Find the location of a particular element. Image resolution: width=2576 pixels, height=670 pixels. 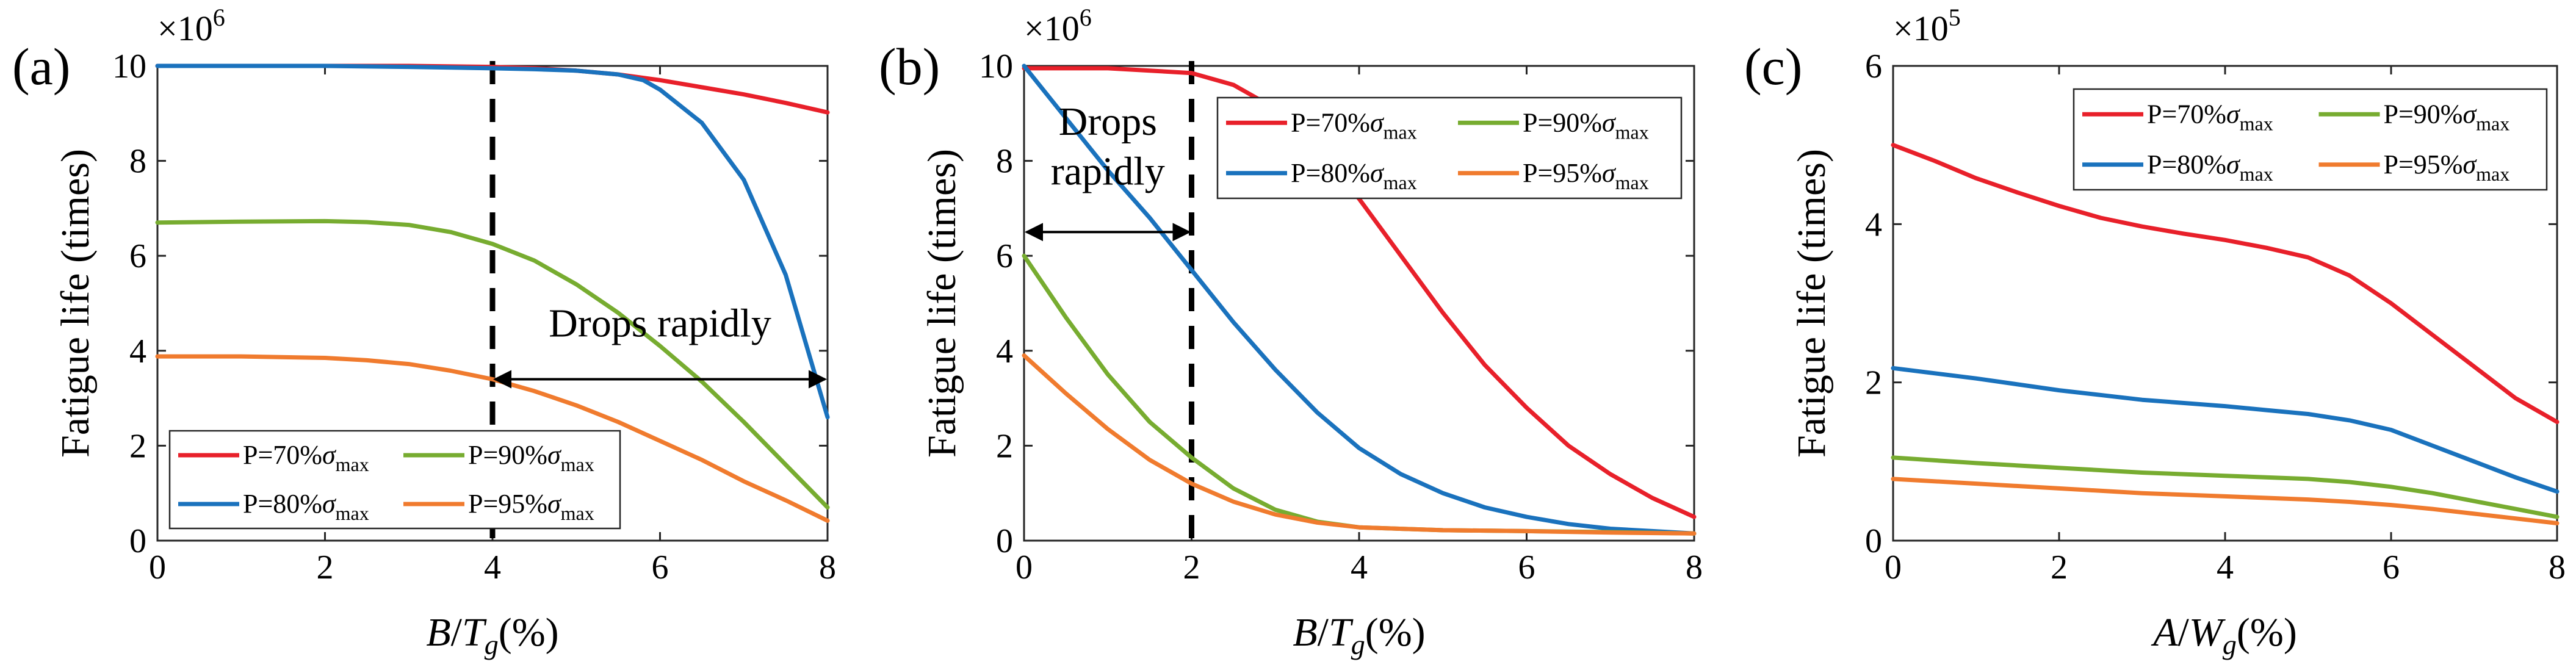

x-axis-label: A/Wg(%) is located at coordinates (2224, 635).